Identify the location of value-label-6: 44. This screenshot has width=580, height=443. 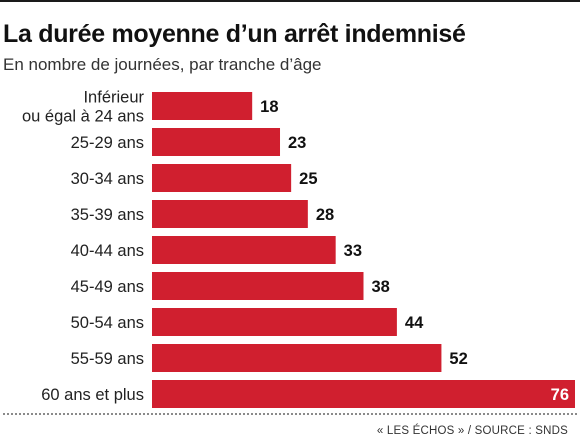
(414, 323).